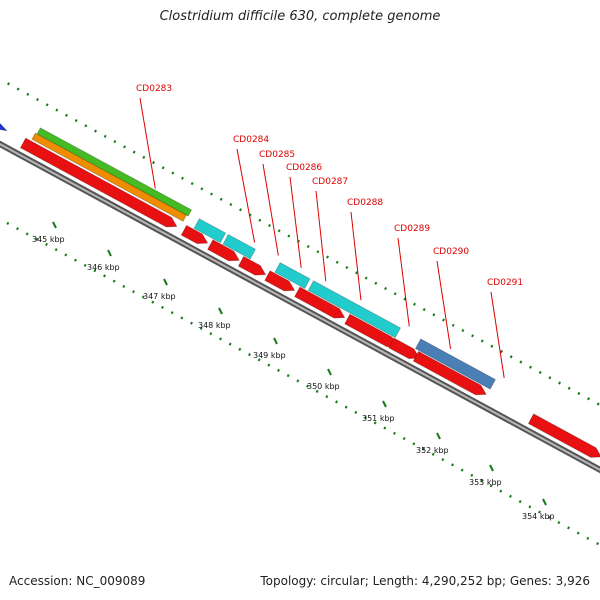 Image resolution: width=600 pixels, height=600 pixels. I want to click on accession-text: Accession: NC_009089, so click(77, 581).